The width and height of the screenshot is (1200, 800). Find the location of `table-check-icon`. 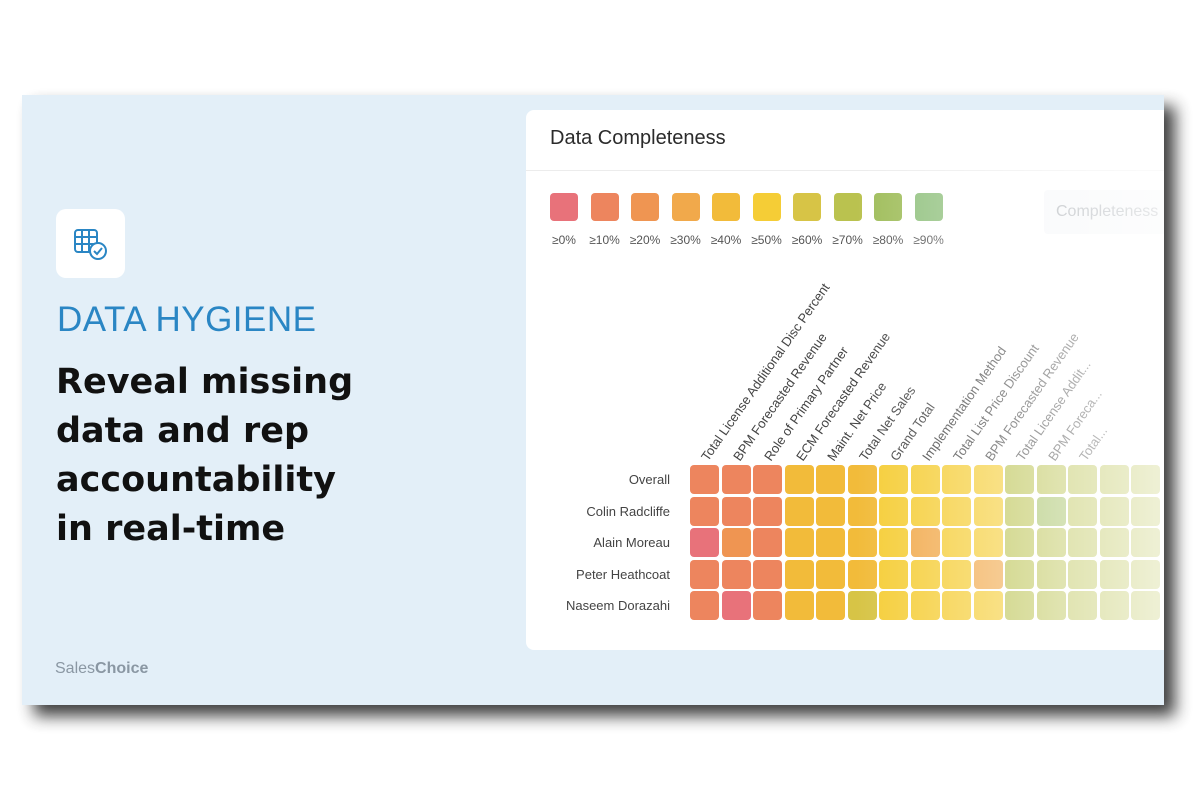

table-check-icon is located at coordinates (90, 244).